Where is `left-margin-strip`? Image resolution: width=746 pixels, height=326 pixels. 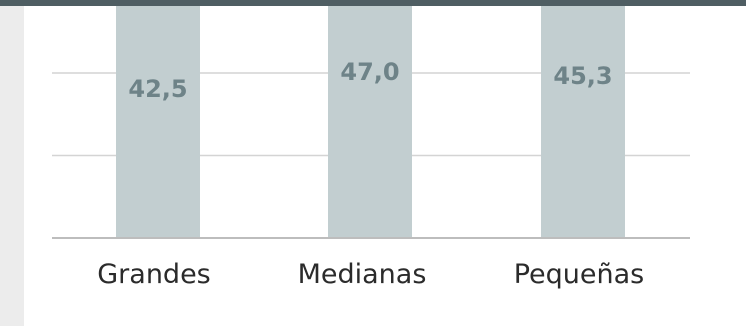 left-margin-strip is located at coordinates (12, 163).